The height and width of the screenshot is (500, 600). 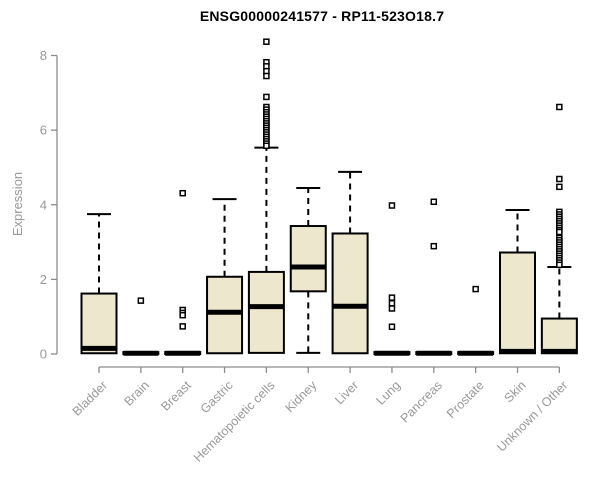 What do you see at coordinates (234, 421) in the screenshot?
I see `x-tick-label-hematopoietic-cells: Hematopoietic cells` at bounding box center [234, 421].